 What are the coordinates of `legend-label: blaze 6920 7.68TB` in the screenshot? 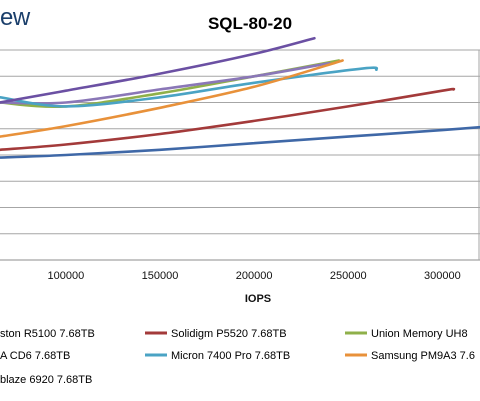 It's located at (46, 380).